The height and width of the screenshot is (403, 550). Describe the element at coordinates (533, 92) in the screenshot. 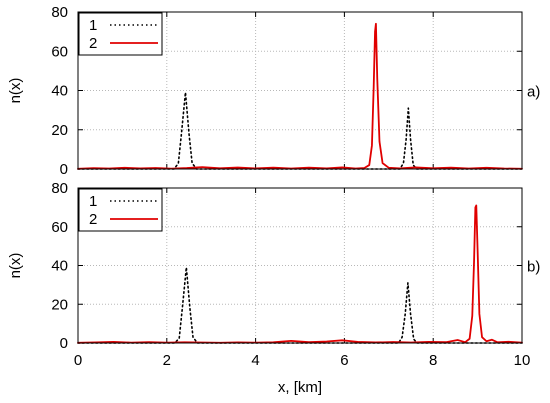

I see `panel-label: a)` at that location.